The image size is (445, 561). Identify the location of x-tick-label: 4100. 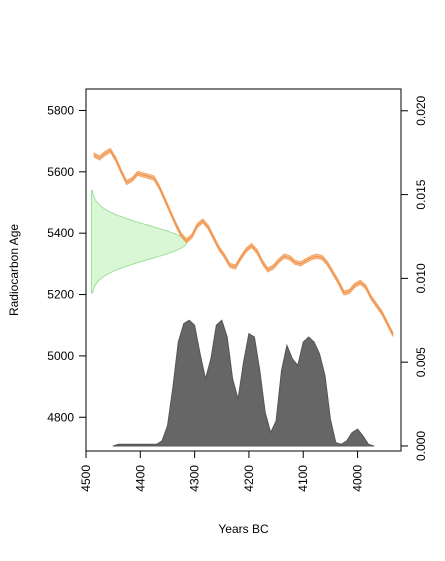
(303, 478).